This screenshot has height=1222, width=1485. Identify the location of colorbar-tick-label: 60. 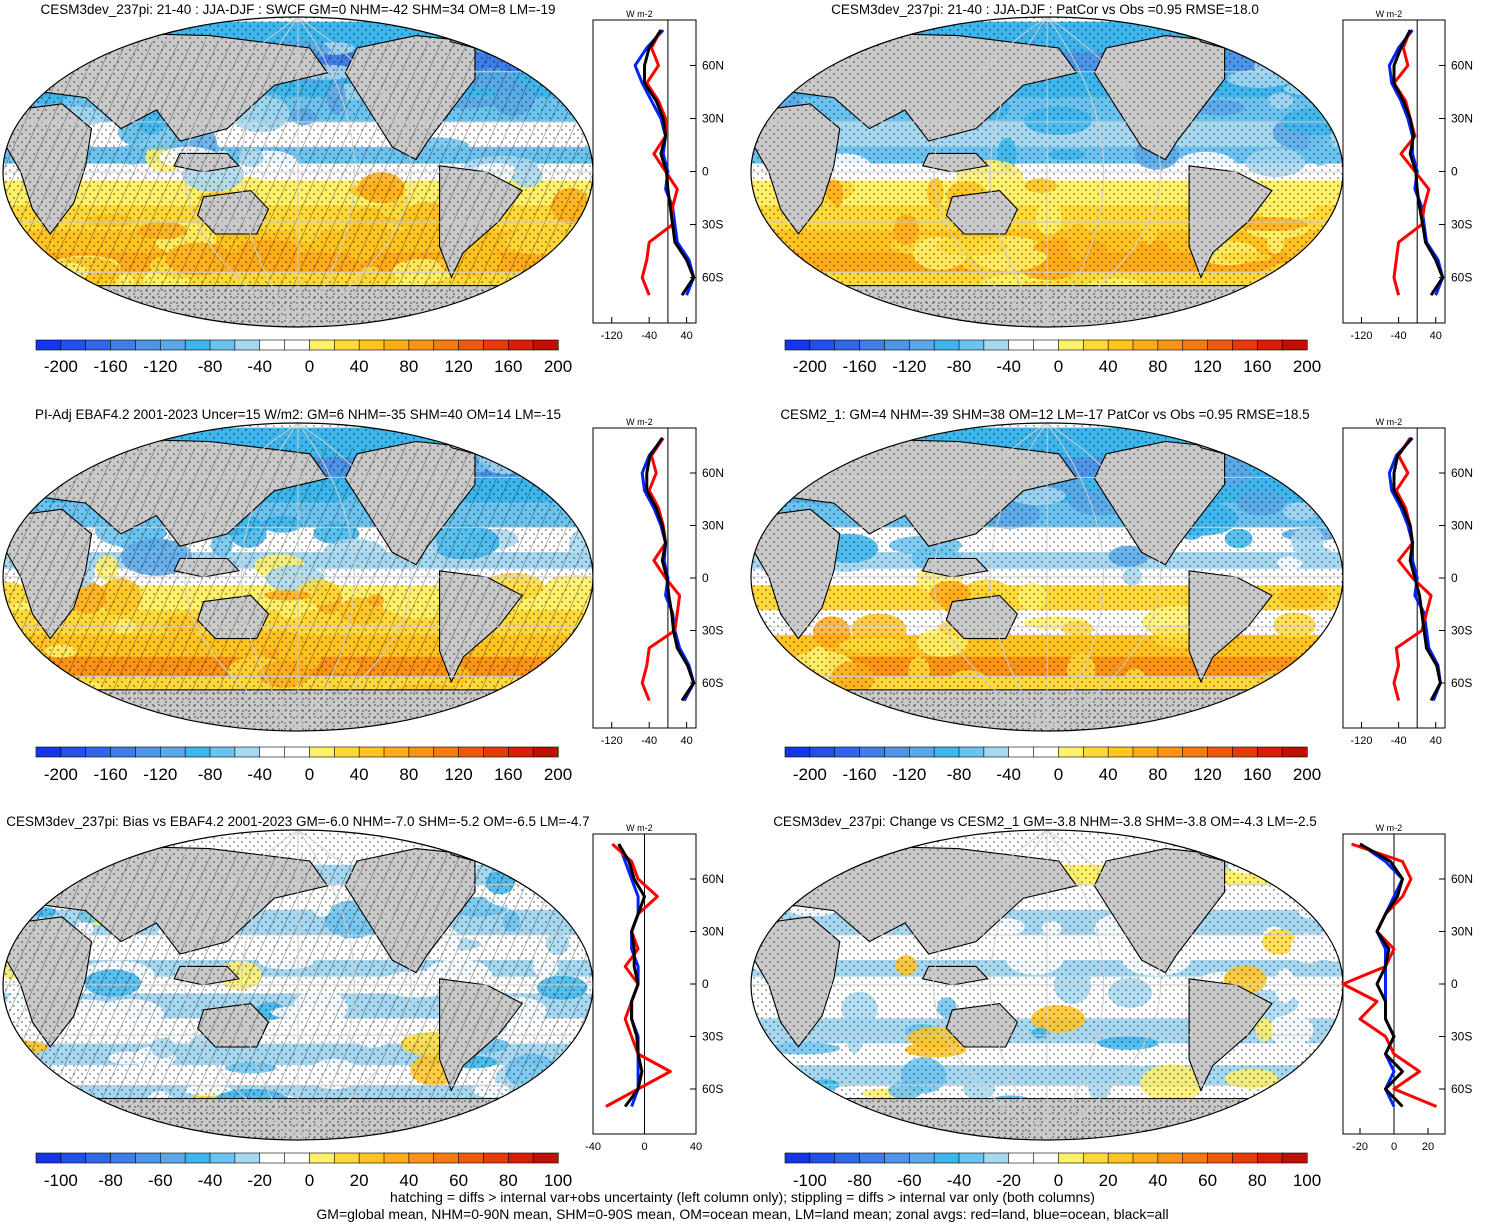
(1207, 1180).